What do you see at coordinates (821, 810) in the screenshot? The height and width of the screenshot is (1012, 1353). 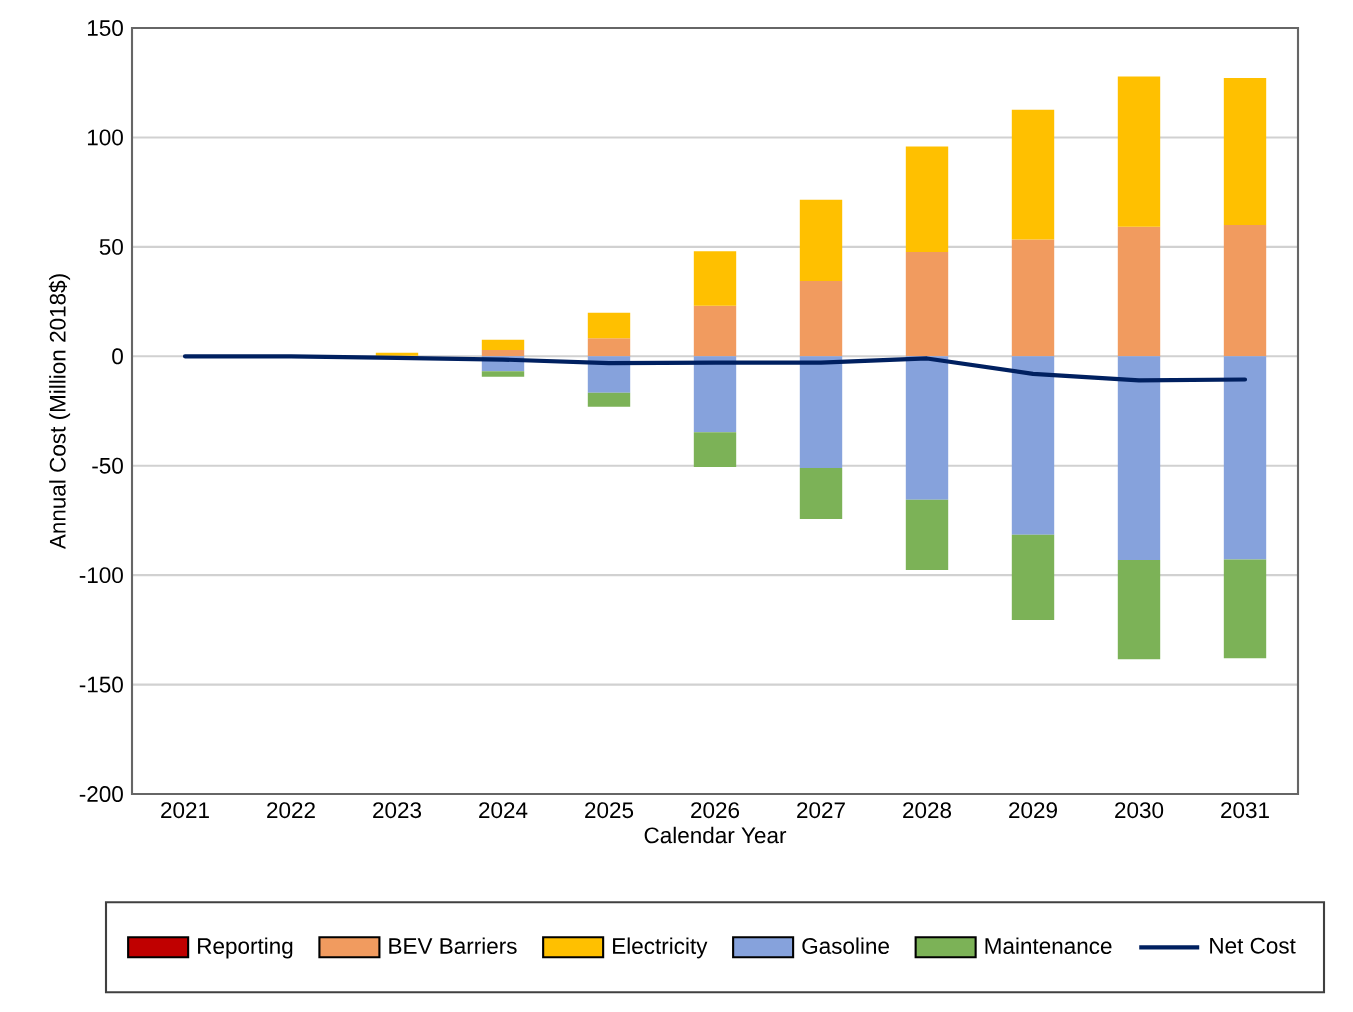 I see `x-tick-label: 2027` at bounding box center [821, 810].